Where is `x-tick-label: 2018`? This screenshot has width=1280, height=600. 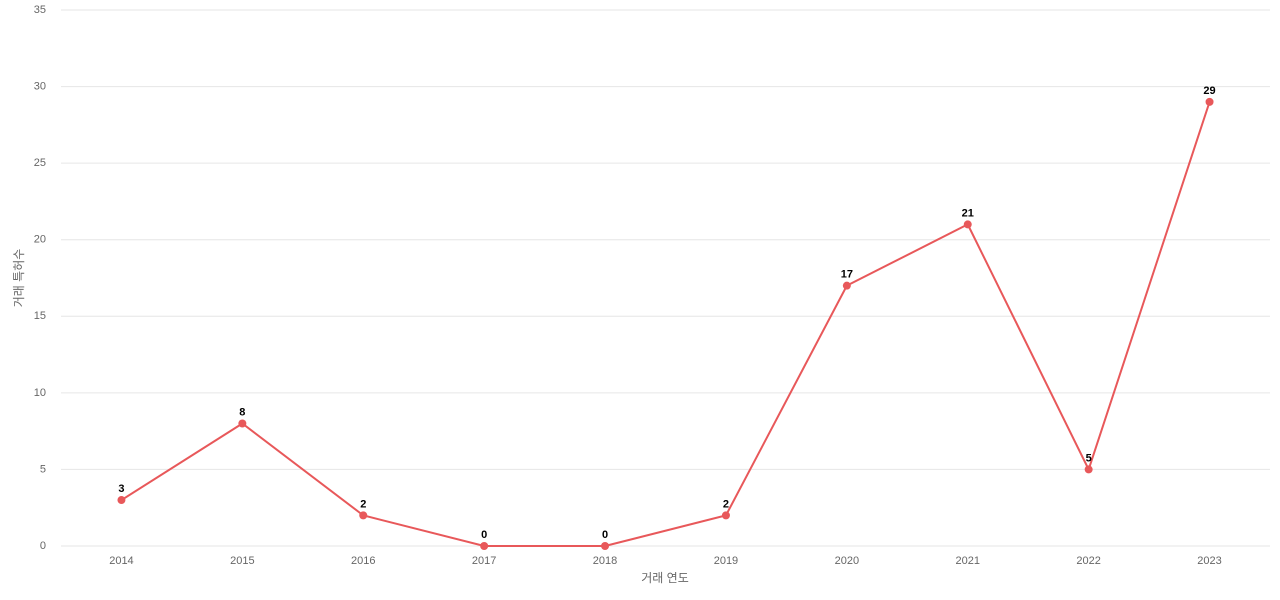
x-tick-label: 2018 is located at coordinates (605, 561).